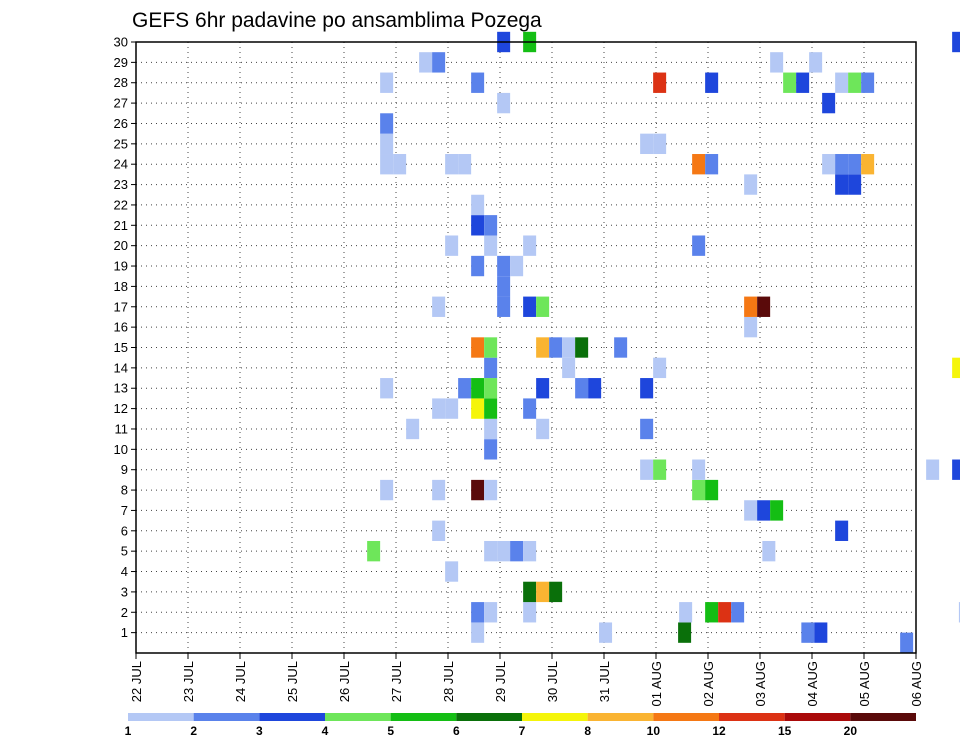  What do you see at coordinates (604, 681) in the screenshot?
I see `x-tick-label: 31 JUL` at bounding box center [604, 681].